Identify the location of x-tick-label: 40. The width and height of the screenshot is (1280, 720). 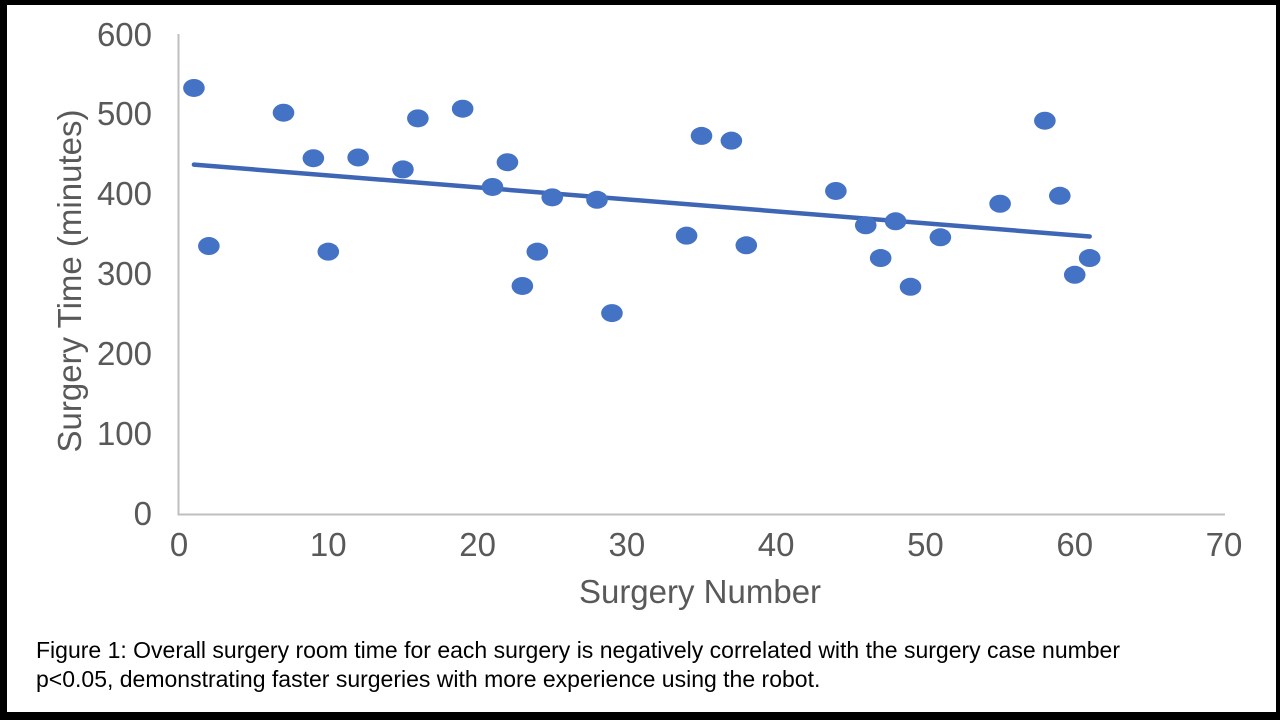
(776, 544).